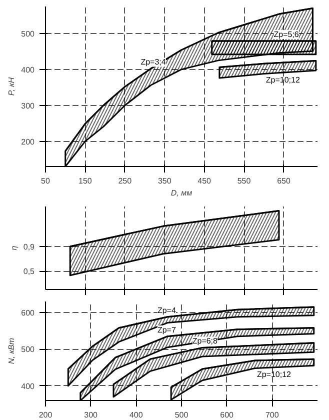  What do you see at coordinates (166, 310) in the screenshot?
I see `series-label: Zp=4` at bounding box center [166, 310].